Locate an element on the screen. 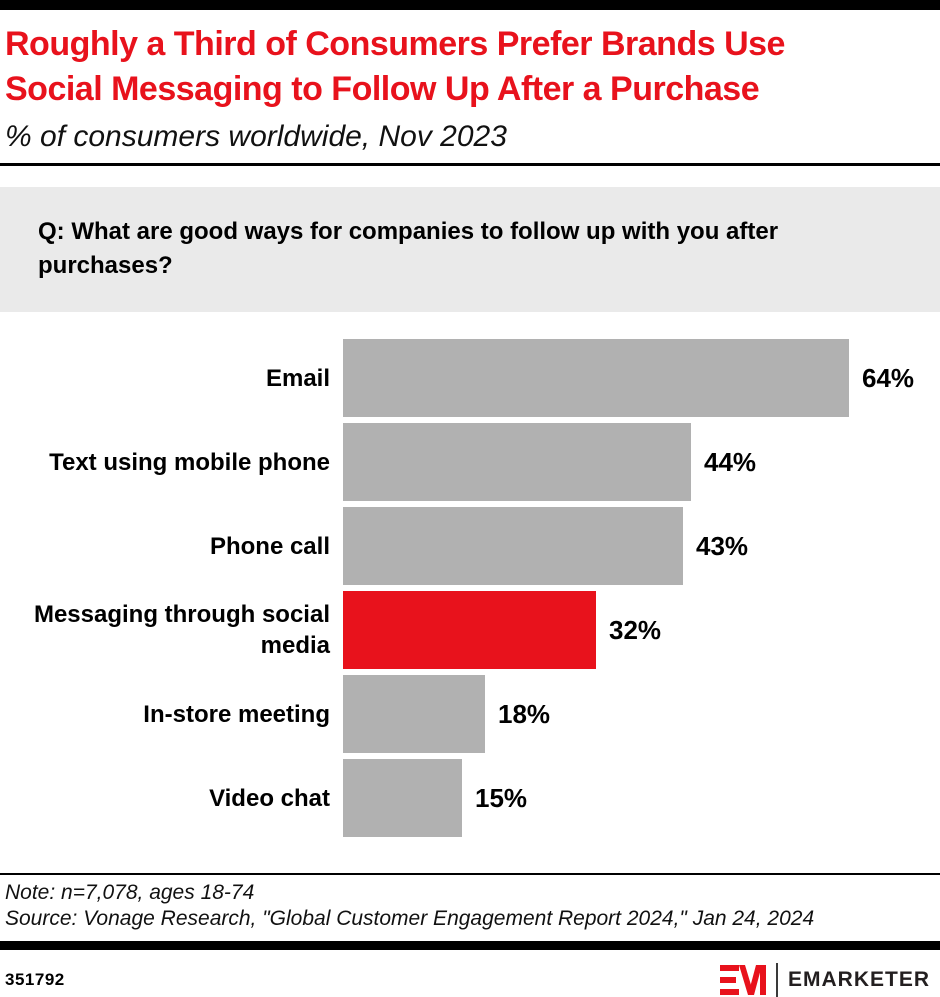 The height and width of the screenshot is (997, 940). bar-value: 44% is located at coordinates (730, 461).